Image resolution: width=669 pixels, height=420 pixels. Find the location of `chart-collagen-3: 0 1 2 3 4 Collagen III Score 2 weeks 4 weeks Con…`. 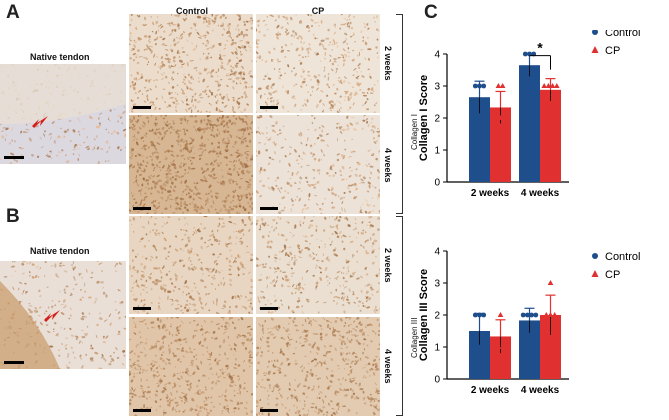

chart-collagen-3: 0 1 2 3 4 Collagen III Score 2 weeks 4 weeks Con… is located at coordinates (529, 322).